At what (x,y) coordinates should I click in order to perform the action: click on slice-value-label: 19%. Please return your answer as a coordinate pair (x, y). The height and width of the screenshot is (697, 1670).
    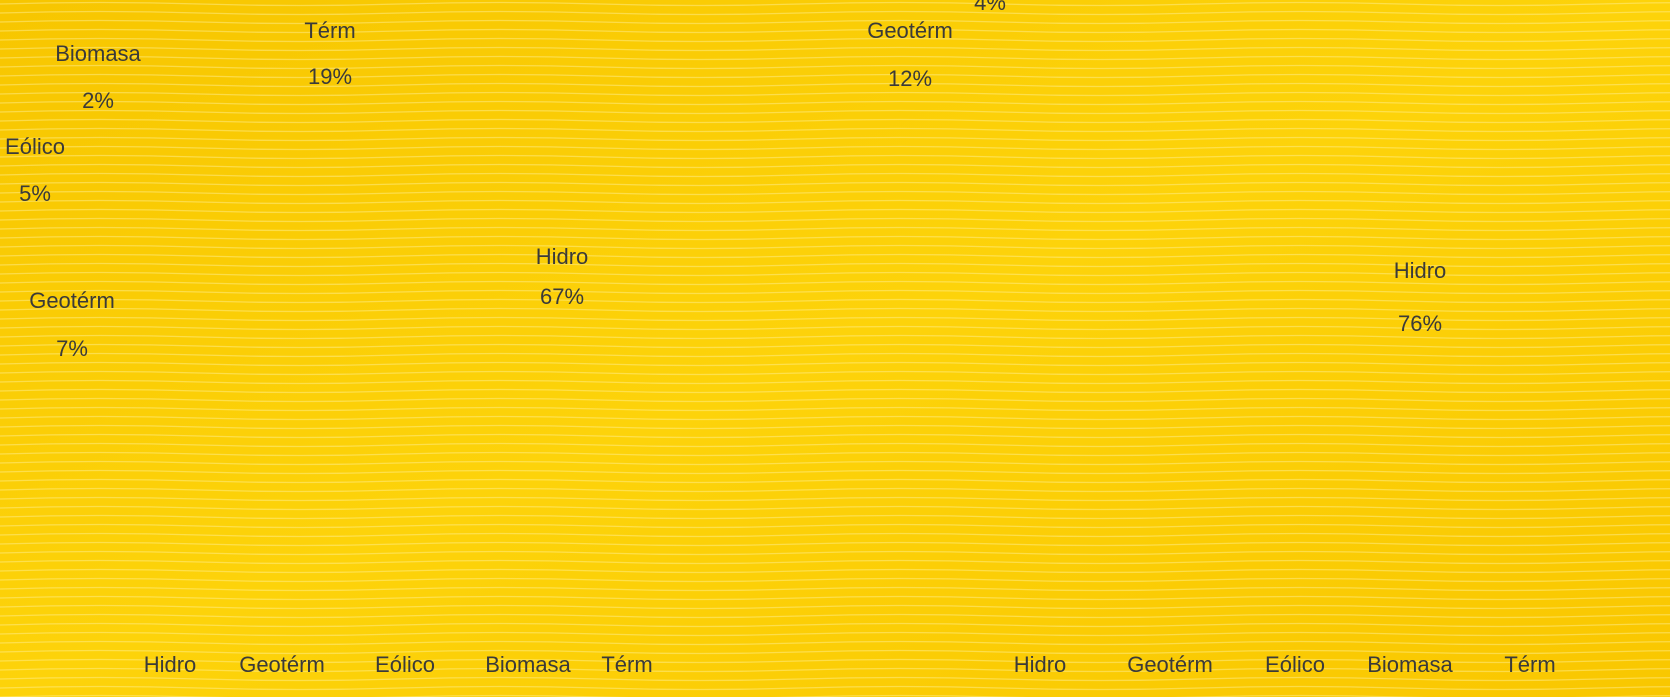
    Looking at the image, I should click on (330, 76).